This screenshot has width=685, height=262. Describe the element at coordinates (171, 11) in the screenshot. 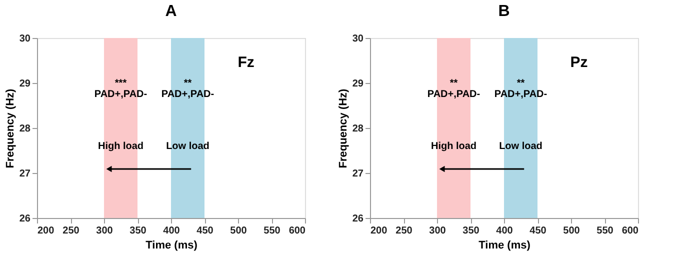

I see `chart-title: A` at that location.